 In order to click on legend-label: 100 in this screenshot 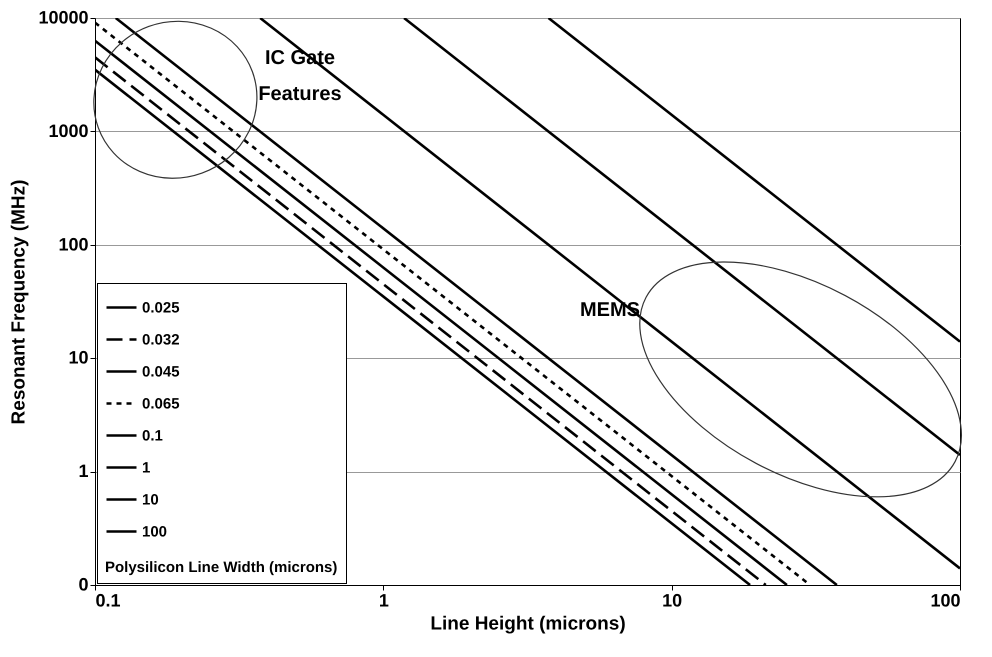, I will do `click(155, 532)`.